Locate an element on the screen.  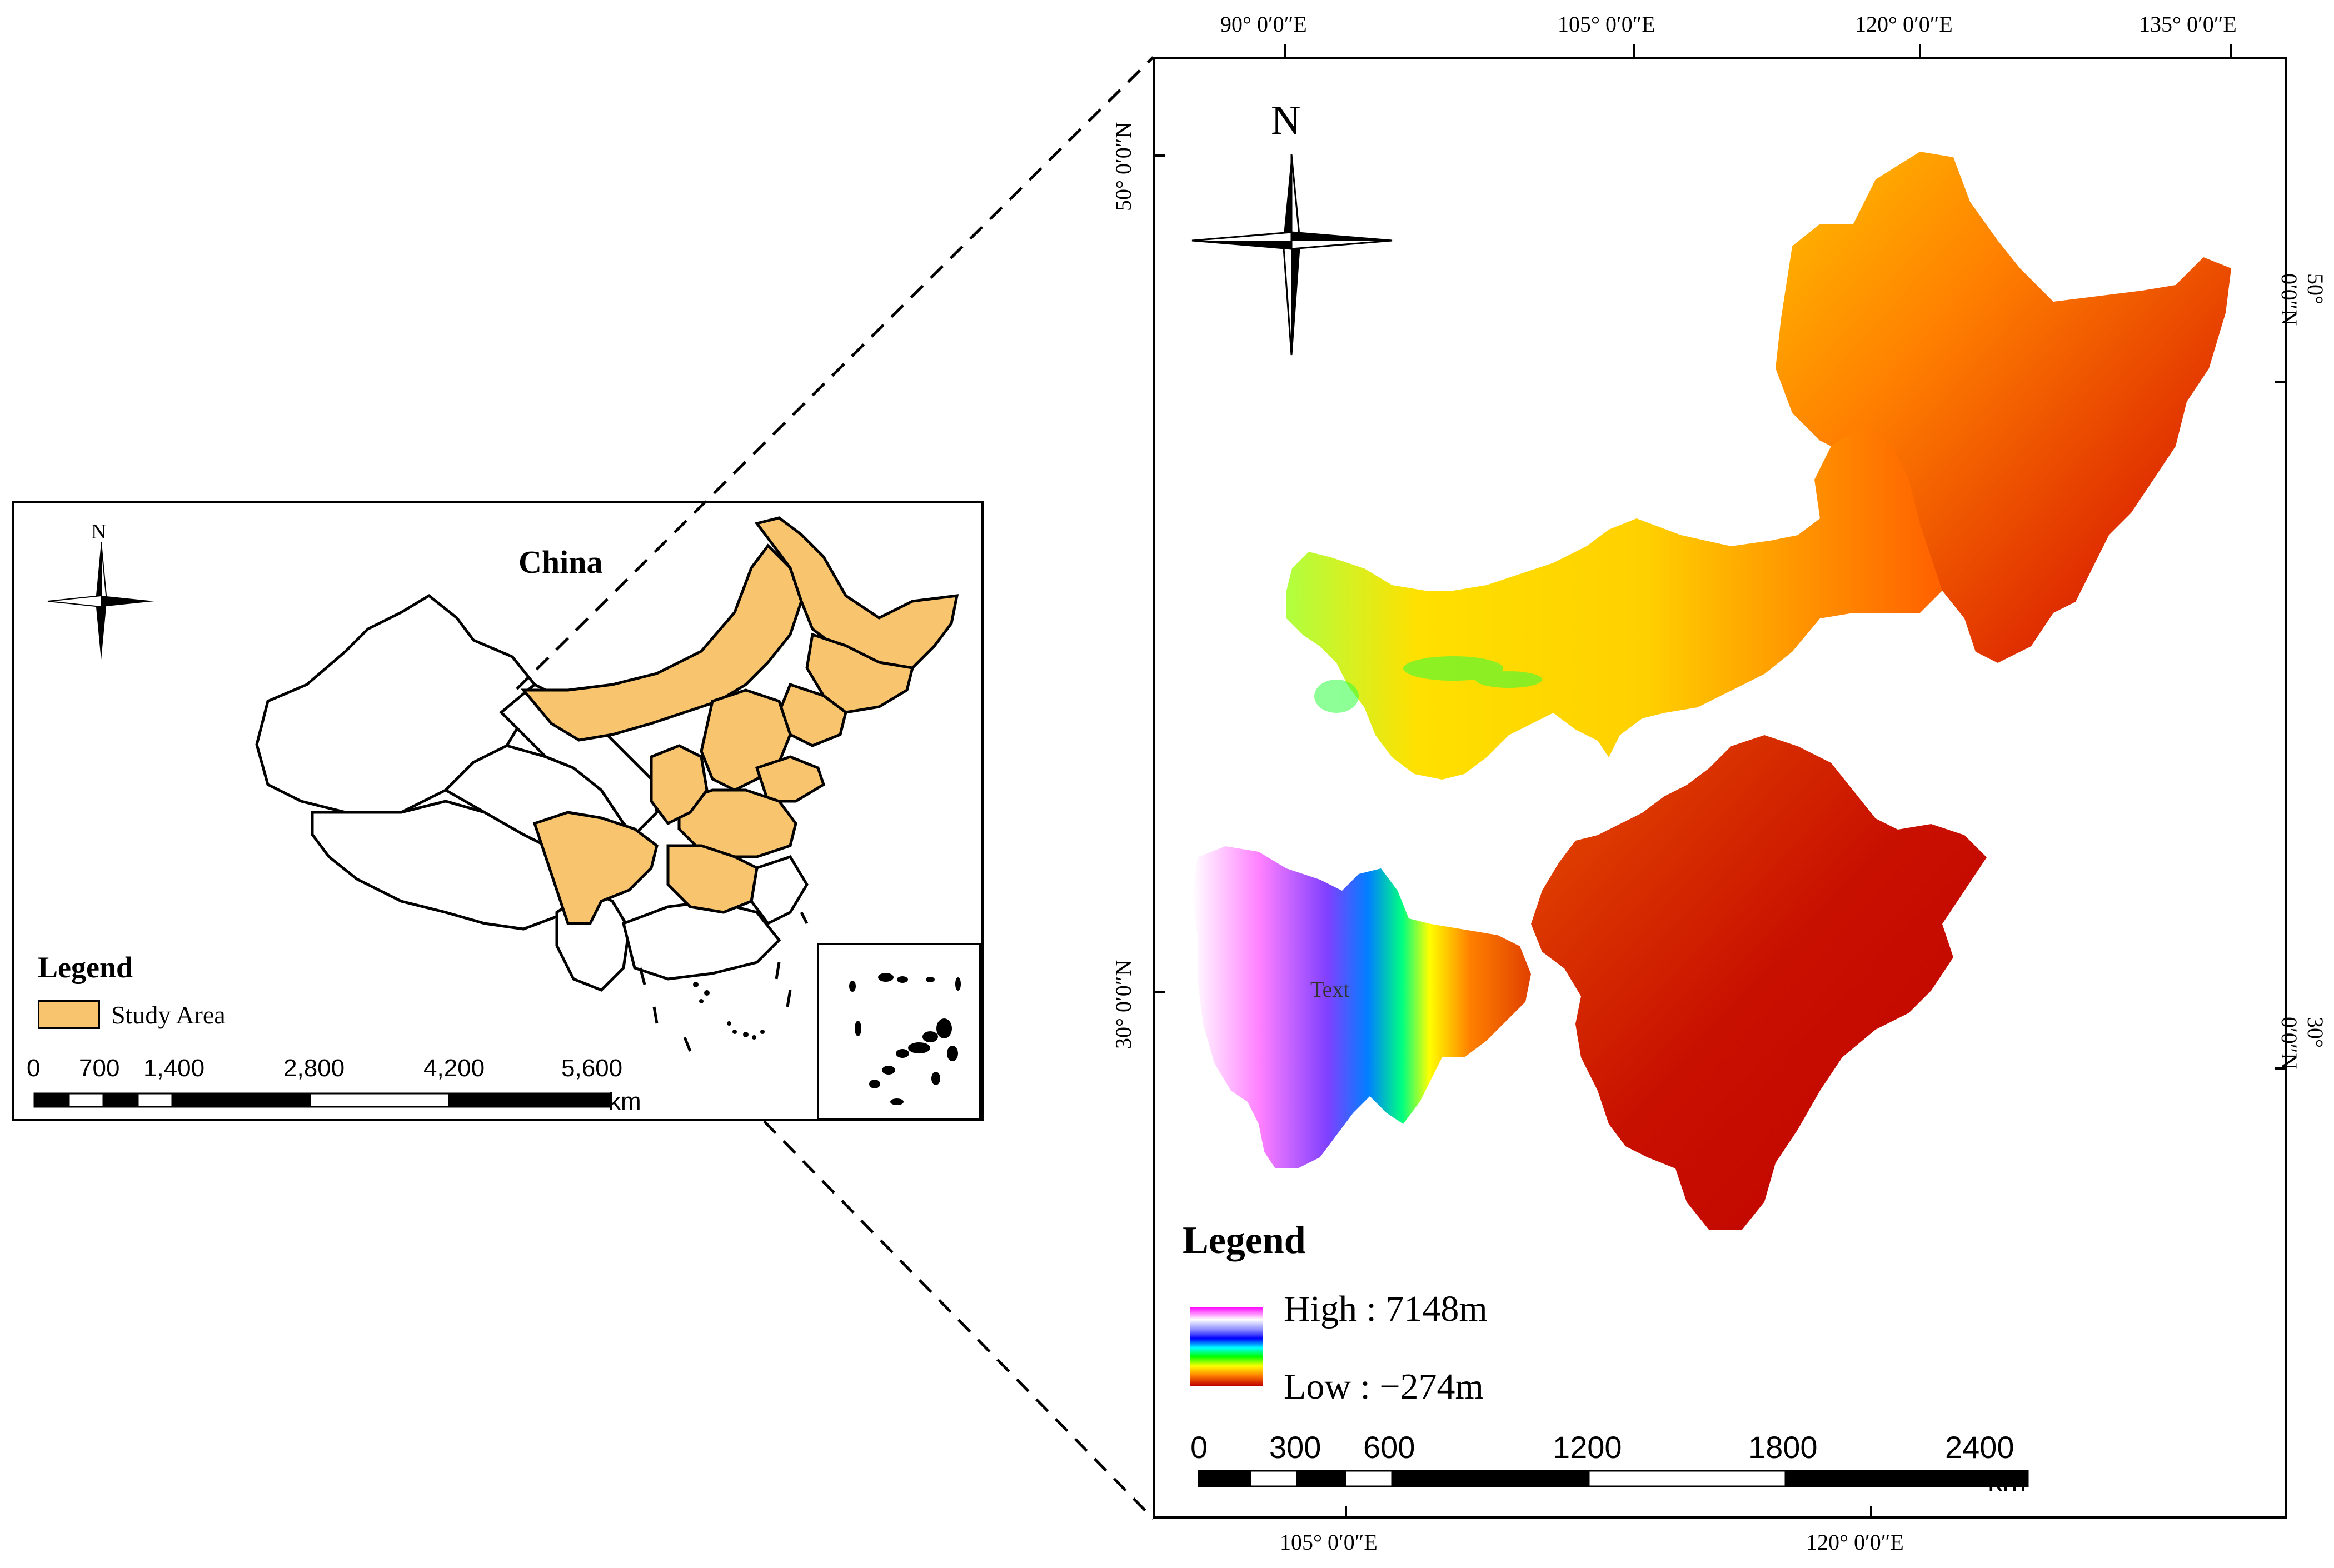
lat-label-right: 30° 0′0″N is located at coordinates (2302, 1043).